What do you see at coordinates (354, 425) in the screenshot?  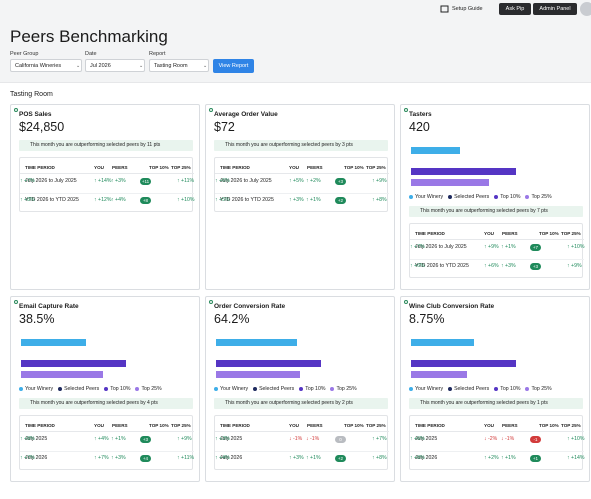 I see `column-header: TOP 10%` at bounding box center [354, 425].